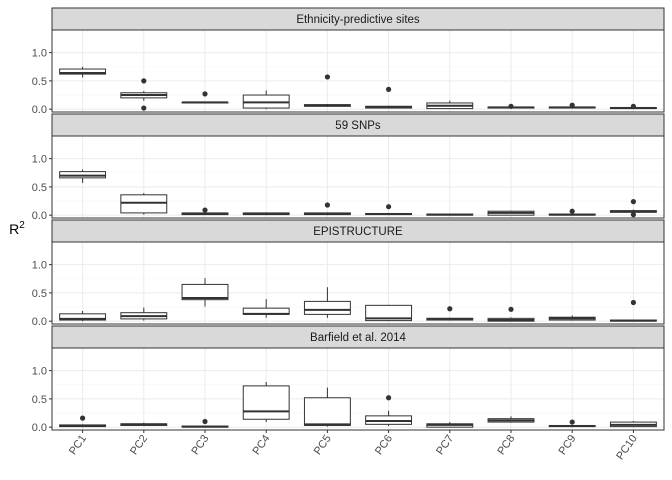  I want to click on x-axis: PC1 PC2 PC3 PC4 PC5 PC6 PC7 PC8 PC9 PC10, so click(353, 446).